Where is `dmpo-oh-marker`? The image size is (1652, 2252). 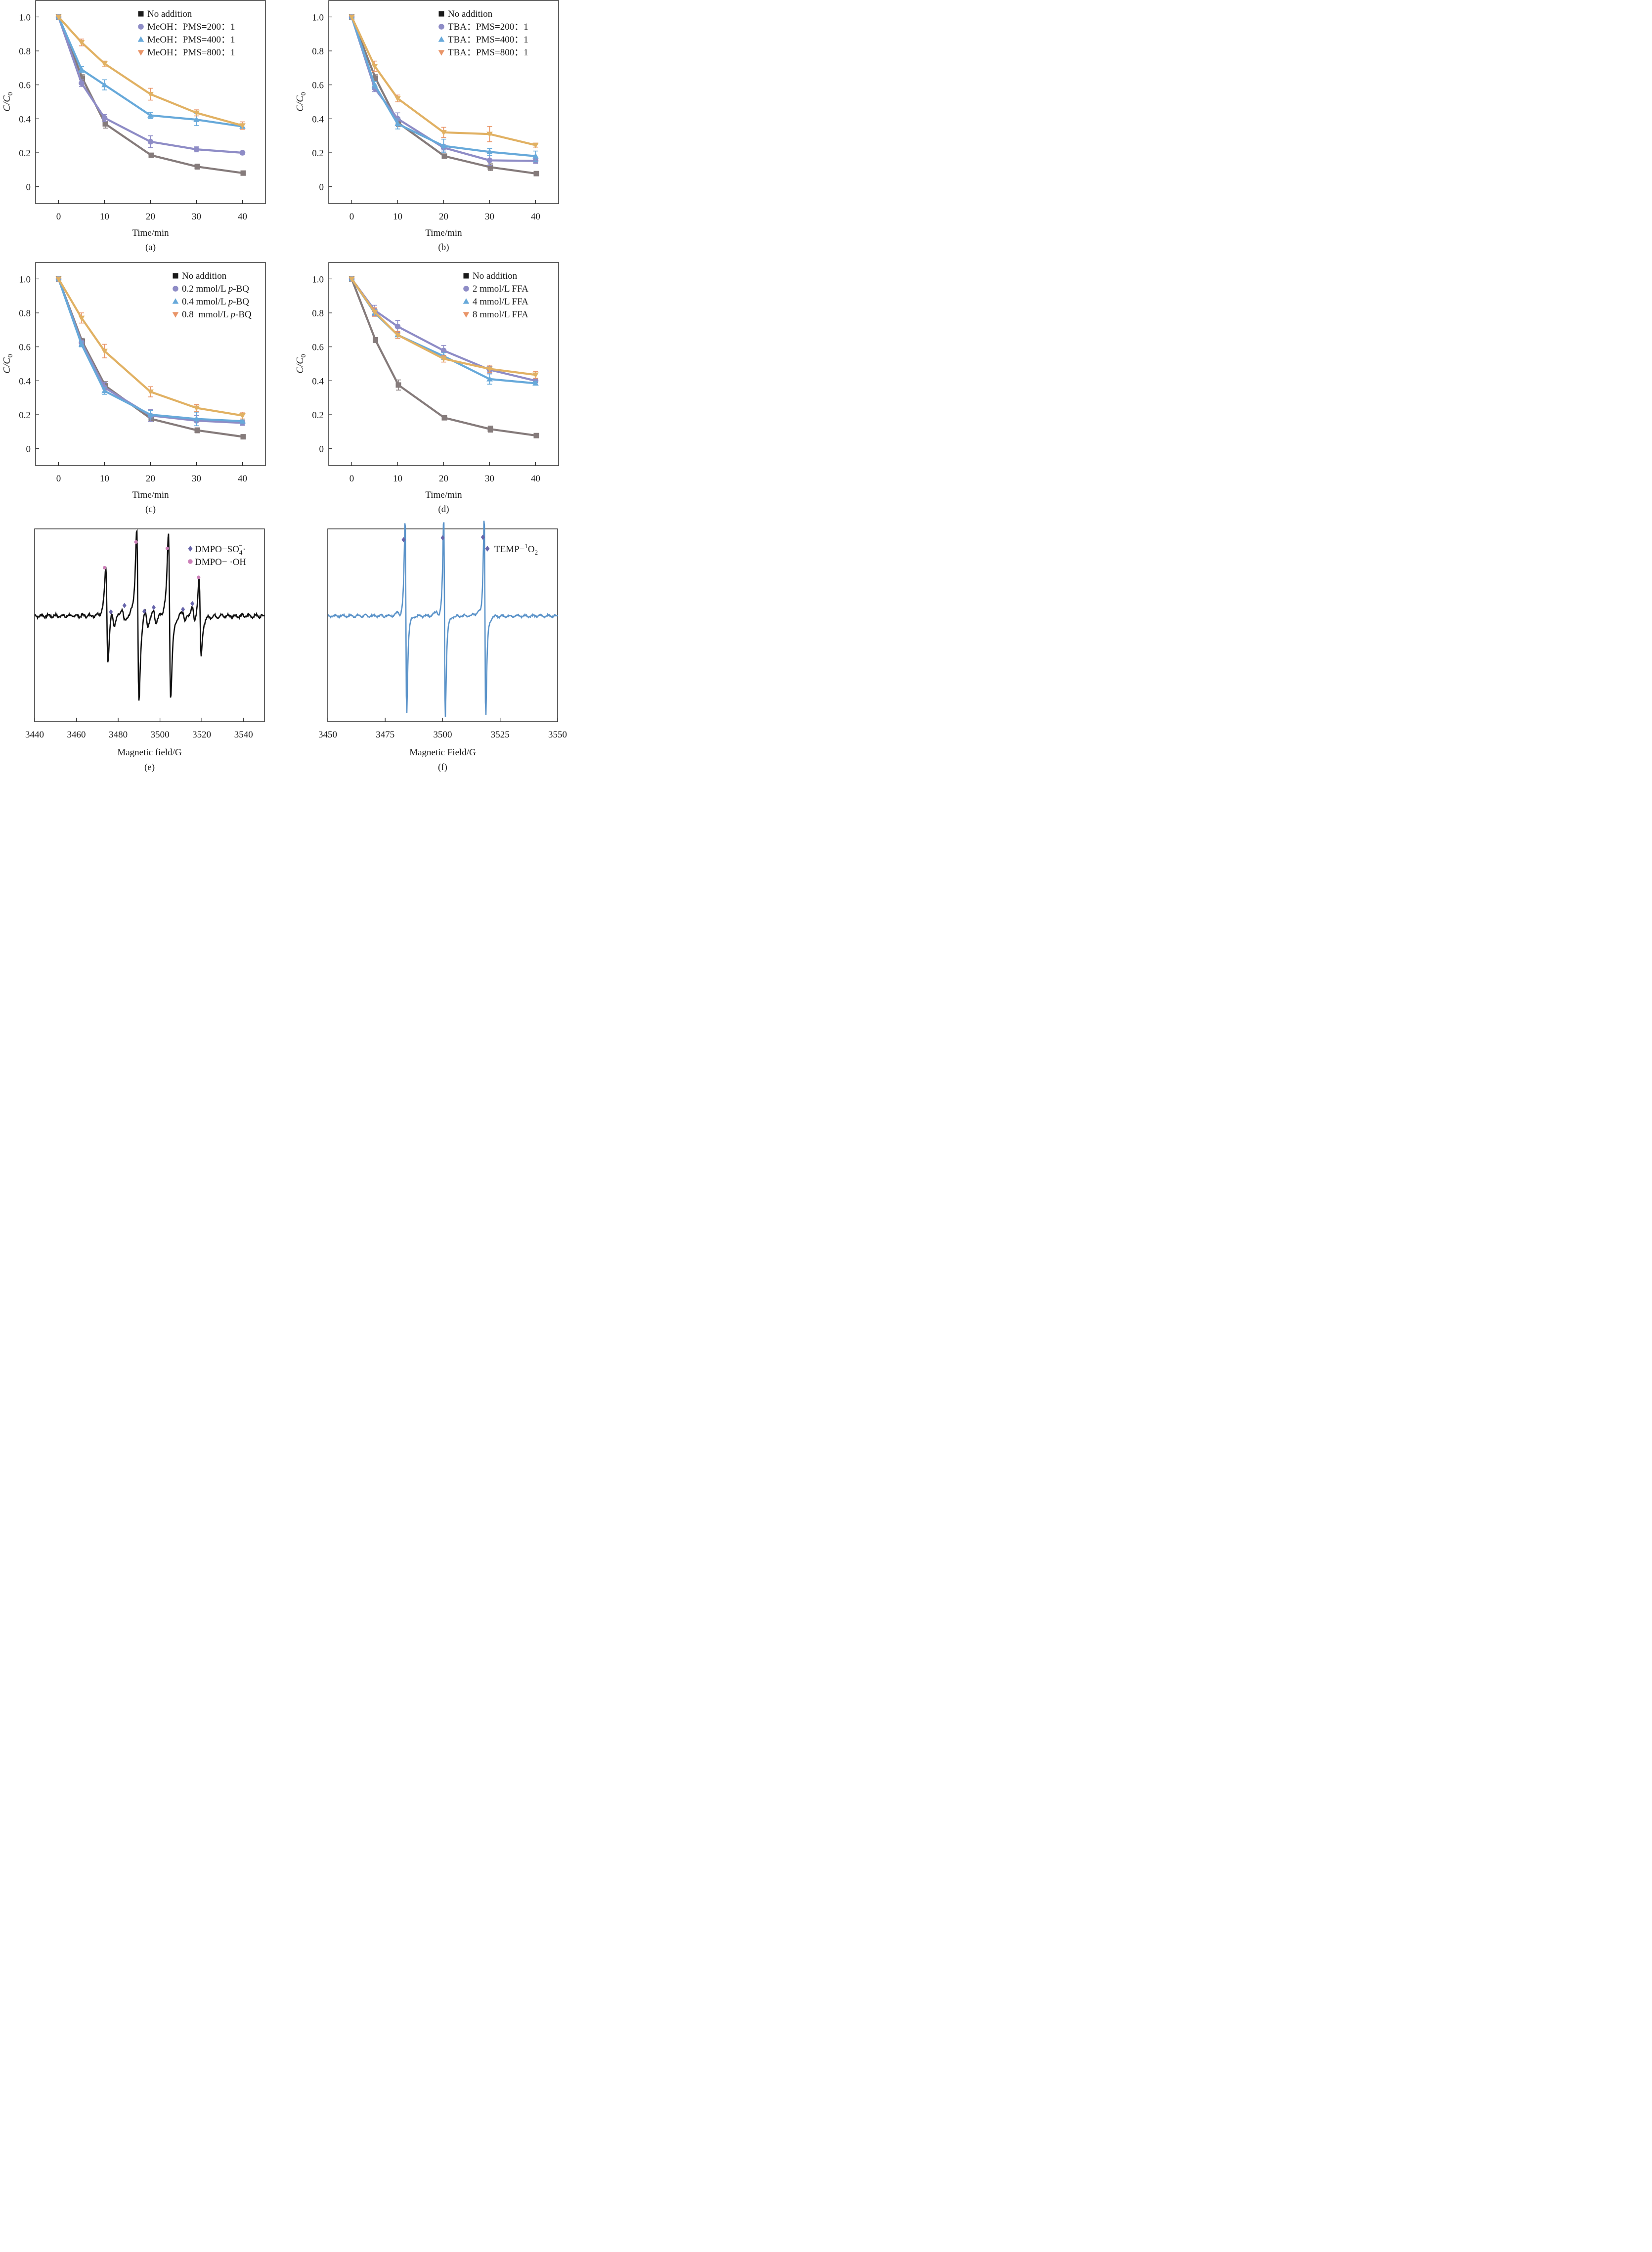
dmpo-oh-marker is located at coordinates (136, 542).